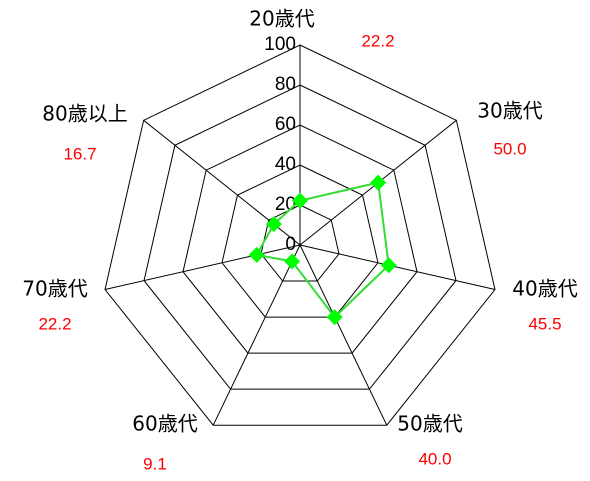 The image size is (590, 481). I want to click on category-label: 40歳代, so click(544, 289).